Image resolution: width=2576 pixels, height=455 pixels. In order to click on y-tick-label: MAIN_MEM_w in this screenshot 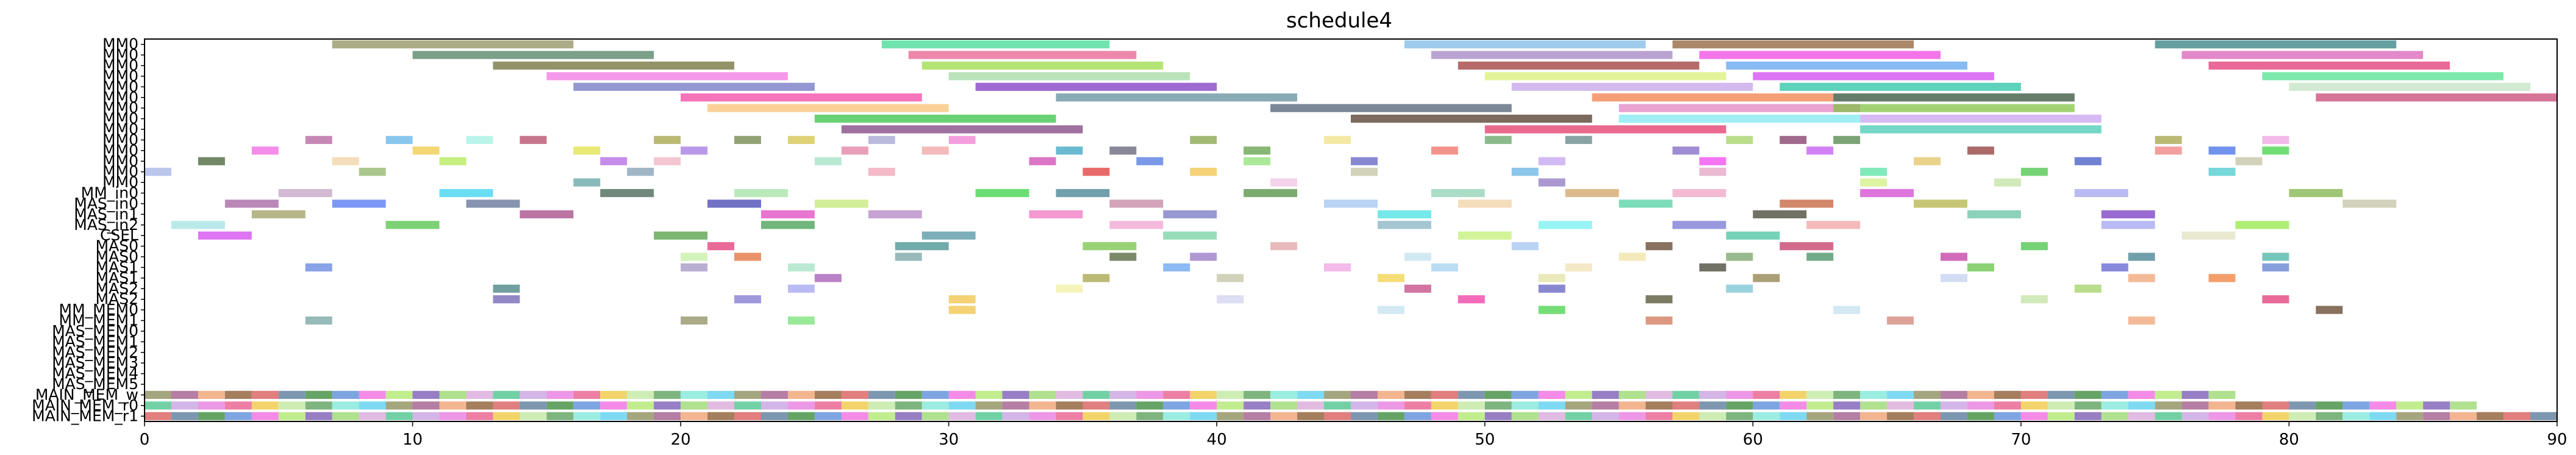, I will do `click(86, 394)`.